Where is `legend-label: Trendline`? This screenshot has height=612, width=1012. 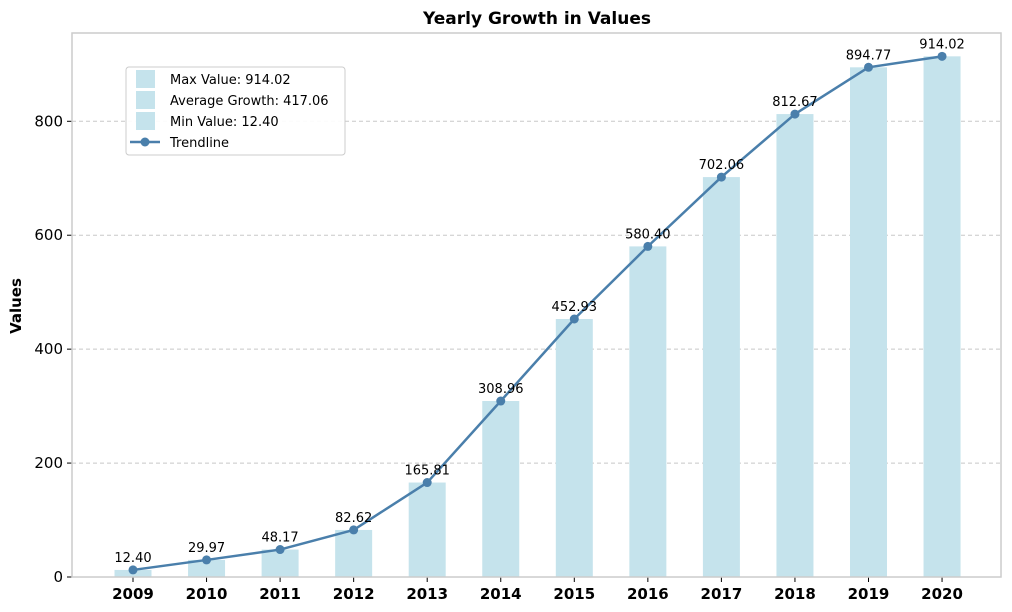 legend-label: Trendline is located at coordinates (199, 143).